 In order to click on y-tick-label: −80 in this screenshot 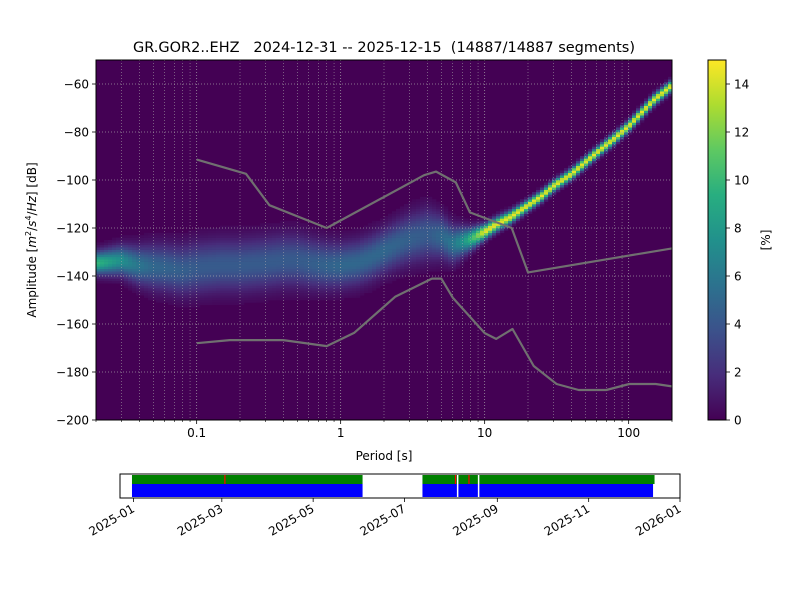, I will do `click(76, 133)`.